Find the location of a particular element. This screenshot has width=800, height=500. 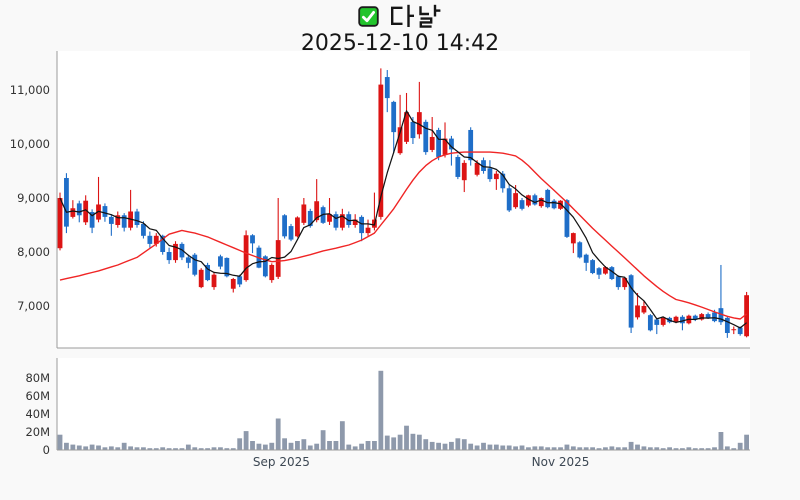

chart-datetime-title: 2025-12-10 14:42 is located at coordinates (400, 43).